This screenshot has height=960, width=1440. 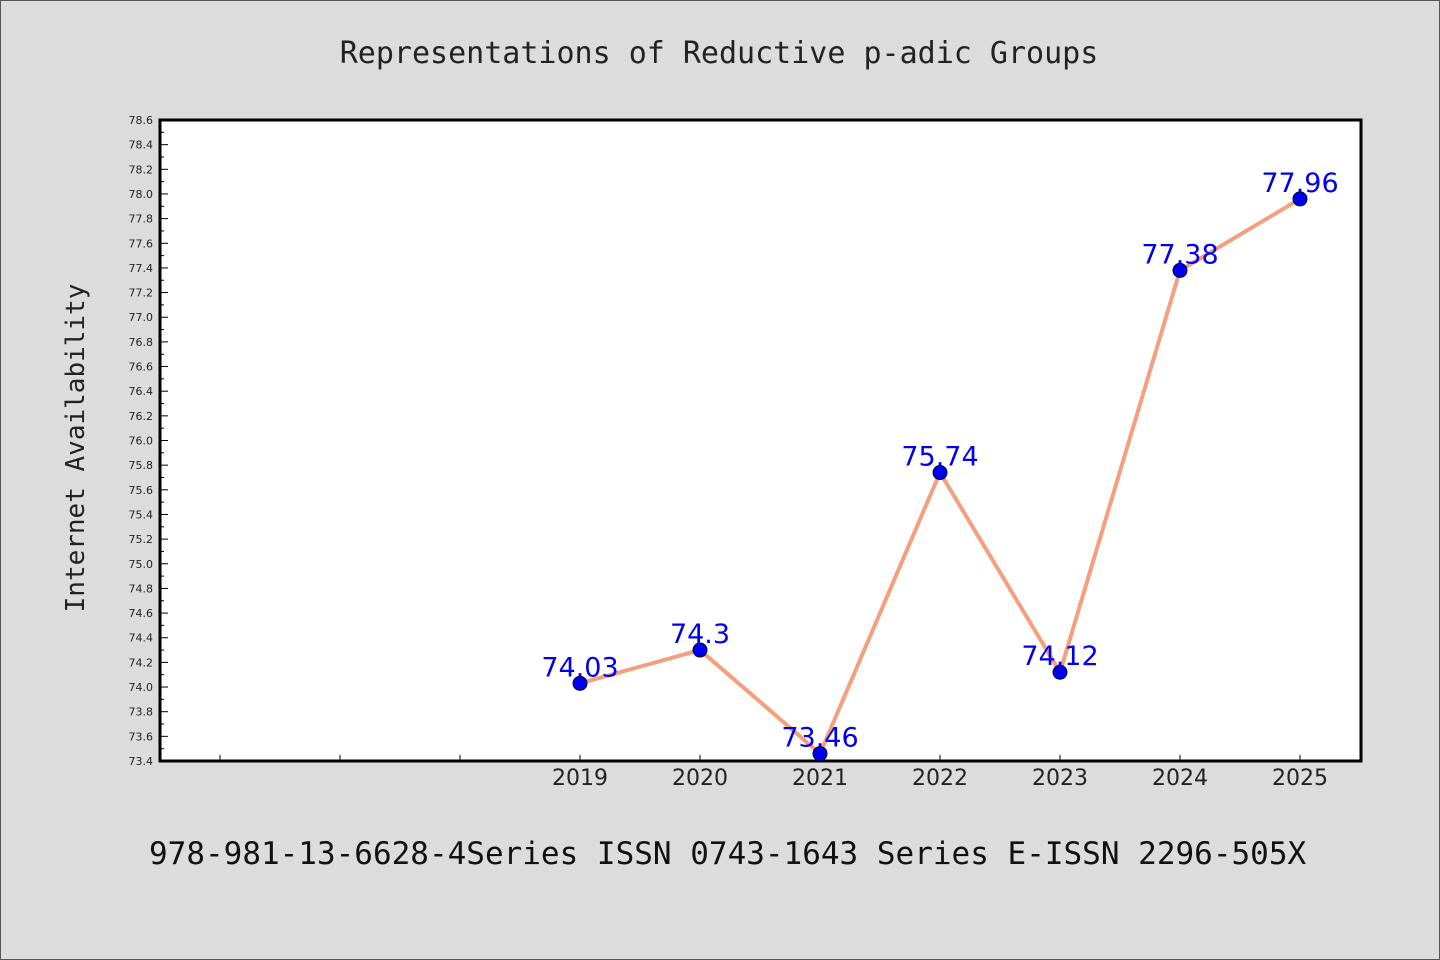 I want to click on data-label: 74.03, so click(x=579, y=667).